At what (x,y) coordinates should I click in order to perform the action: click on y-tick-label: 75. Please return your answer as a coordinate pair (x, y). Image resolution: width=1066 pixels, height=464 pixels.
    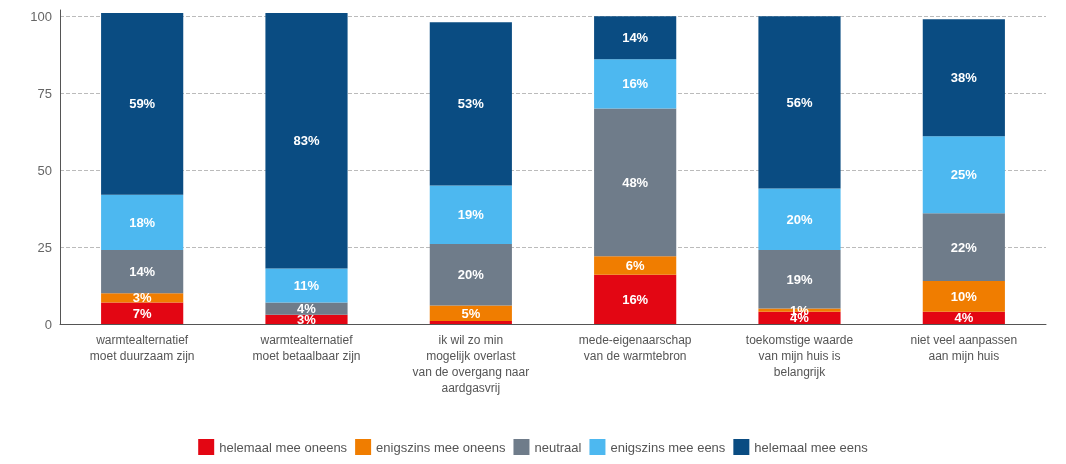
    Looking at the image, I should click on (44, 93).